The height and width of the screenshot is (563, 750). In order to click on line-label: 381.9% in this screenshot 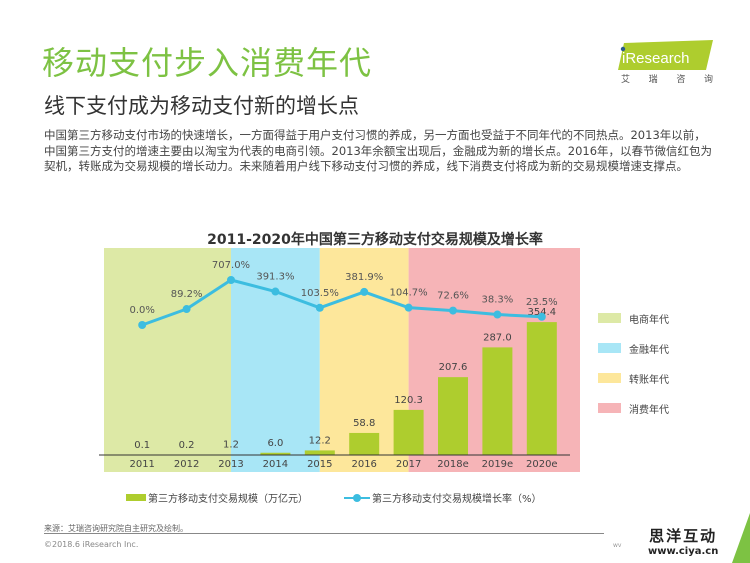, I will do `click(364, 277)`.